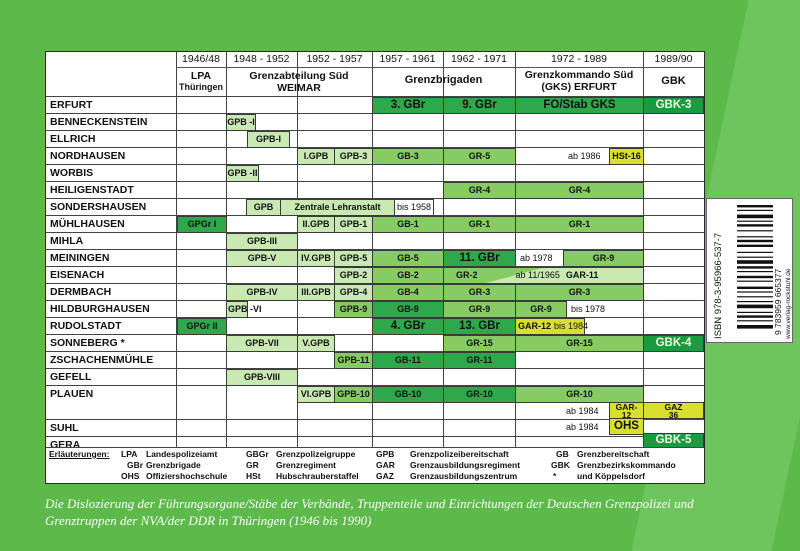  What do you see at coordinates (263, 207) in the screenshot?
I see `cell-sond-gpb: GPB` at bounding box center [263, 207].